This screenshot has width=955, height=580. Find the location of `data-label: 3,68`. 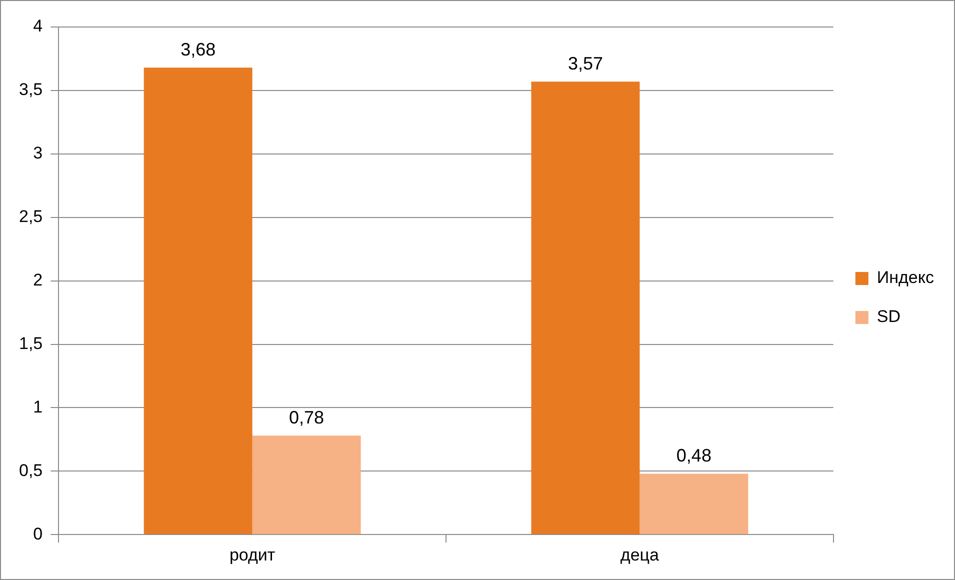

data-label: 3,68 is located at coordinates (198, 50).